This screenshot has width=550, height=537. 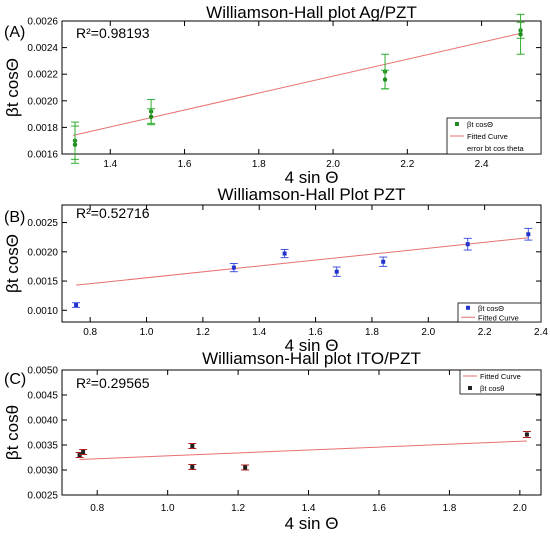 I want to click on r-squared-annotation: R²=0.52716, so click(x=113, y=213).